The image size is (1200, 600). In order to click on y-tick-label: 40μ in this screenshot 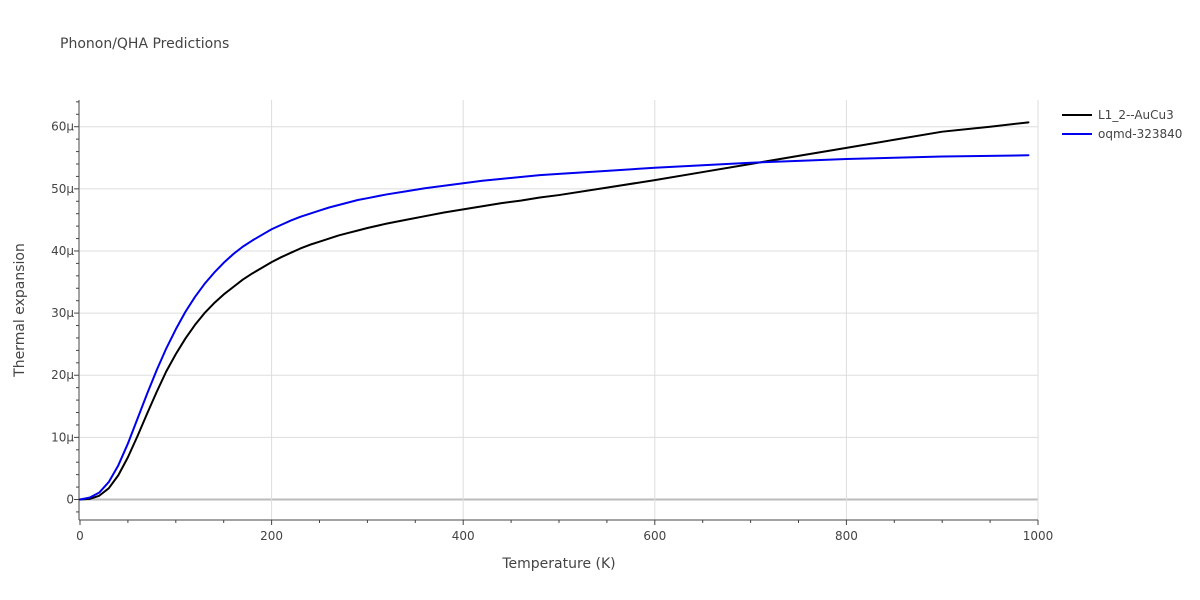, I will do `click(62, 251)`.